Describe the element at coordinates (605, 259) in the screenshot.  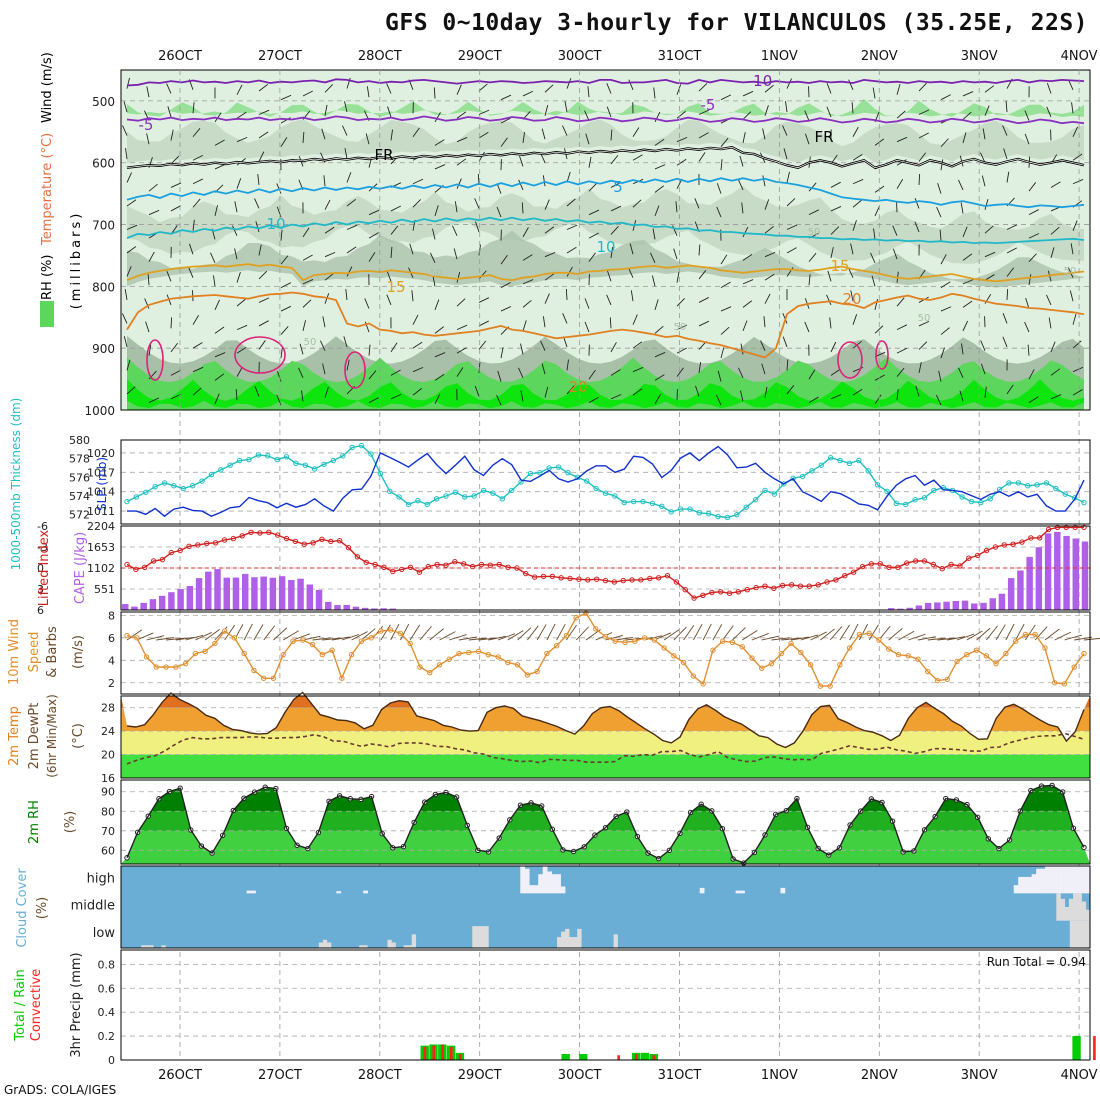
I see `rh-band-dark` at that location.